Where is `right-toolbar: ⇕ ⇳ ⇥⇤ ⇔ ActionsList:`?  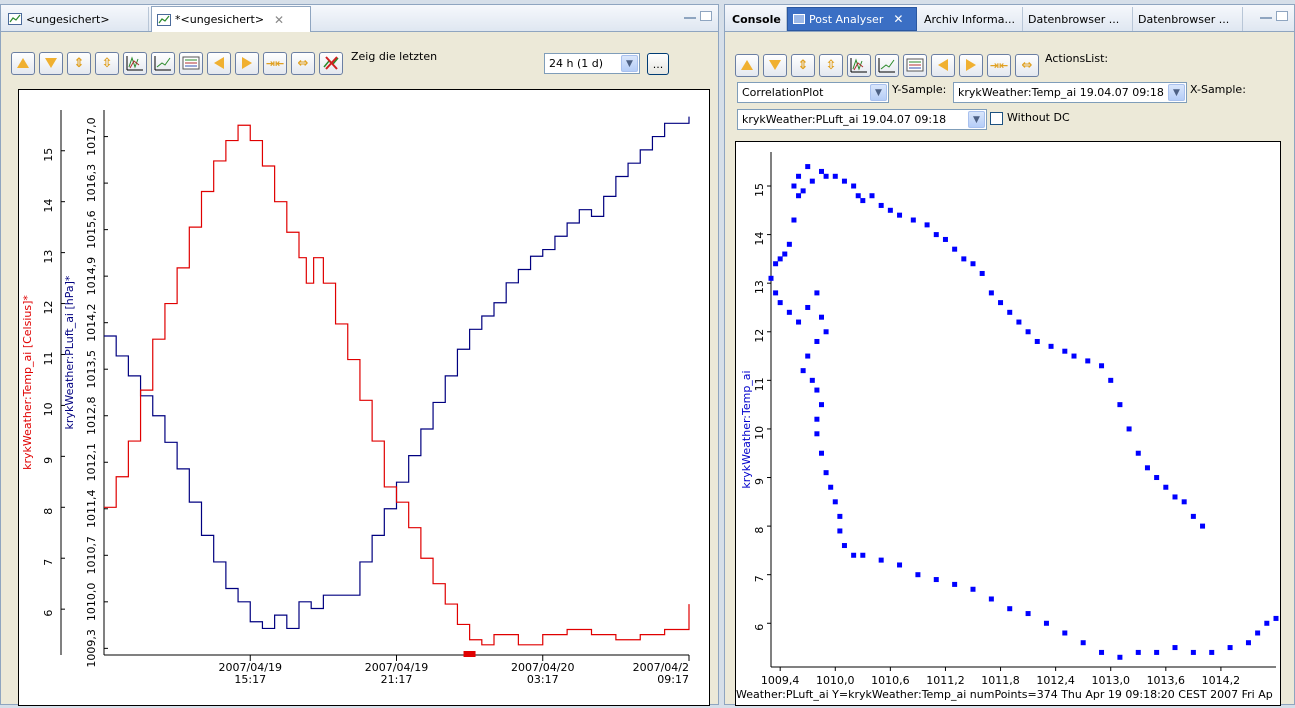
right-toolbar: ⇕ ⇳ ⇥⇤ ⇔ ActionsList: is located at coordinates (921, 65).